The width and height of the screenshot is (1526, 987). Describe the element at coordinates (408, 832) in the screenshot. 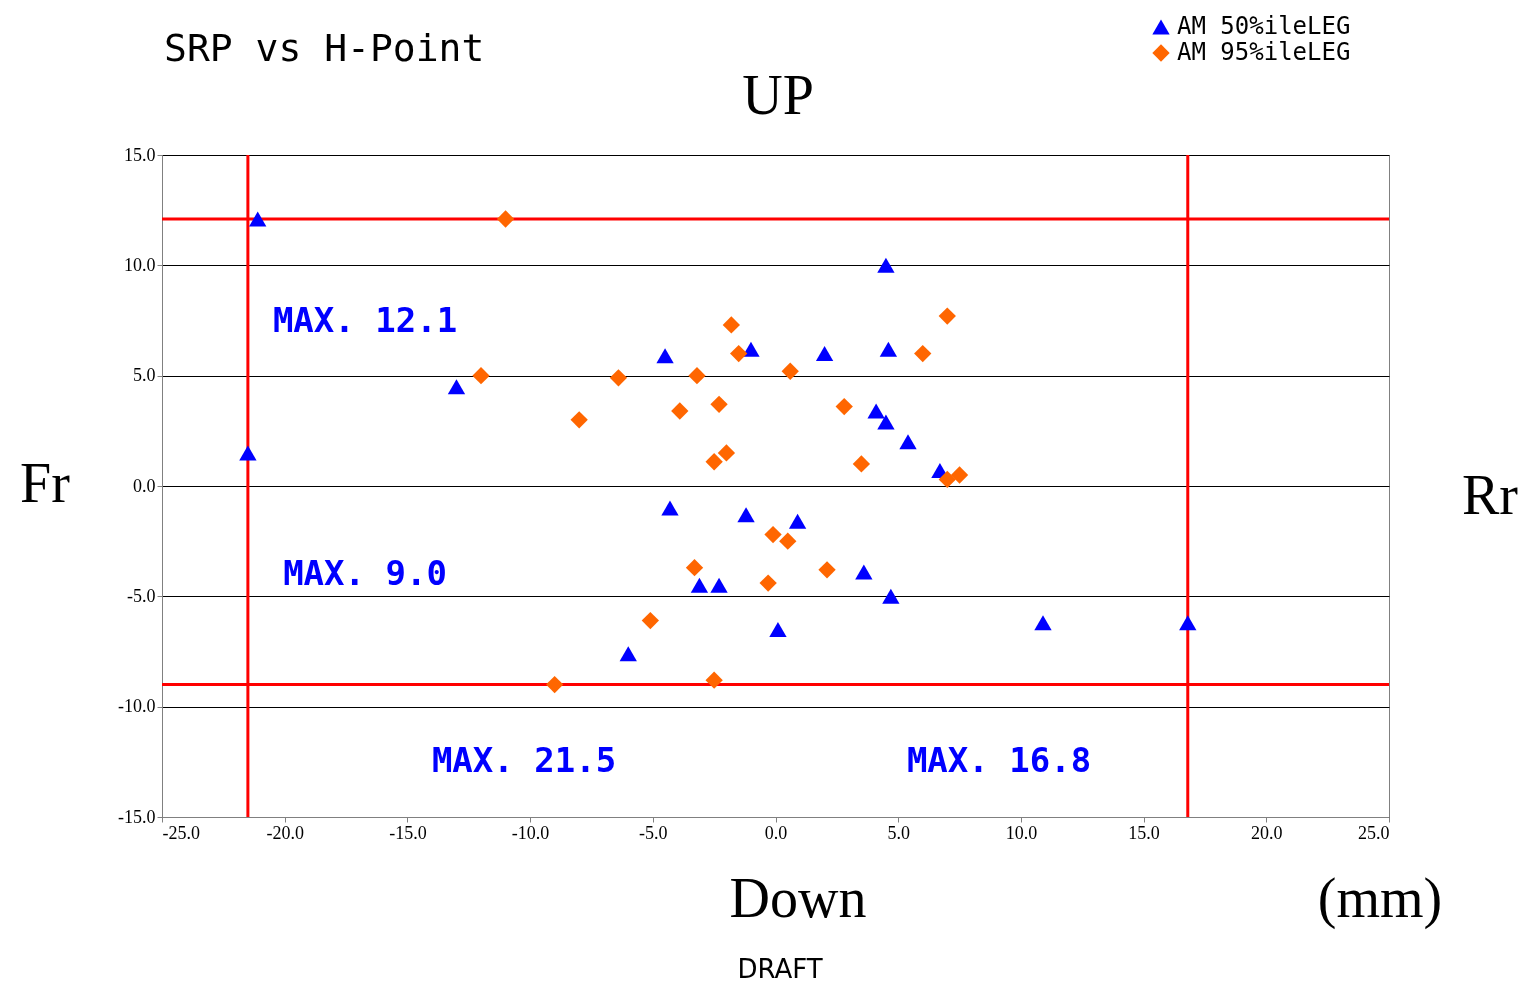

I see `x-tick-label: -15.0` at that location.